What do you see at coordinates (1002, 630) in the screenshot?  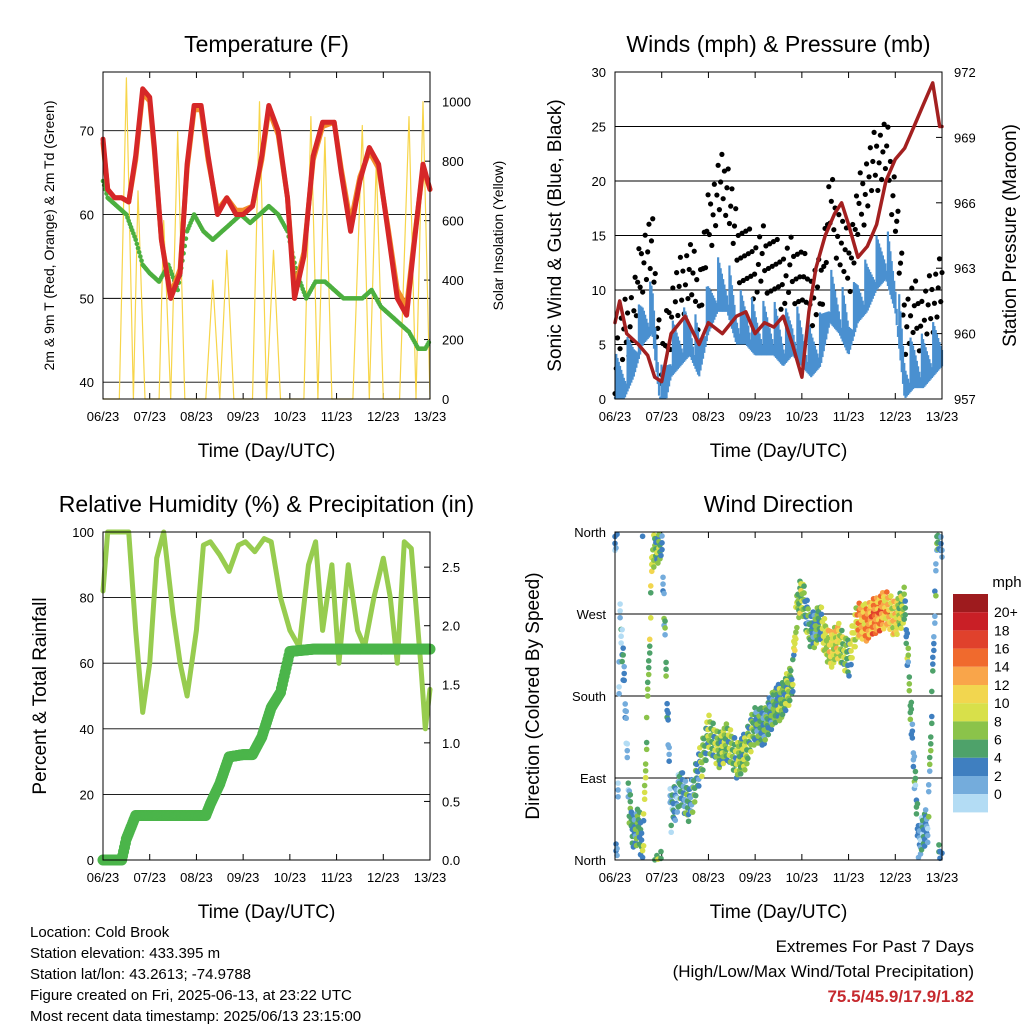 I see `colorbar-label: 18` at bounding box center [1002, 630].